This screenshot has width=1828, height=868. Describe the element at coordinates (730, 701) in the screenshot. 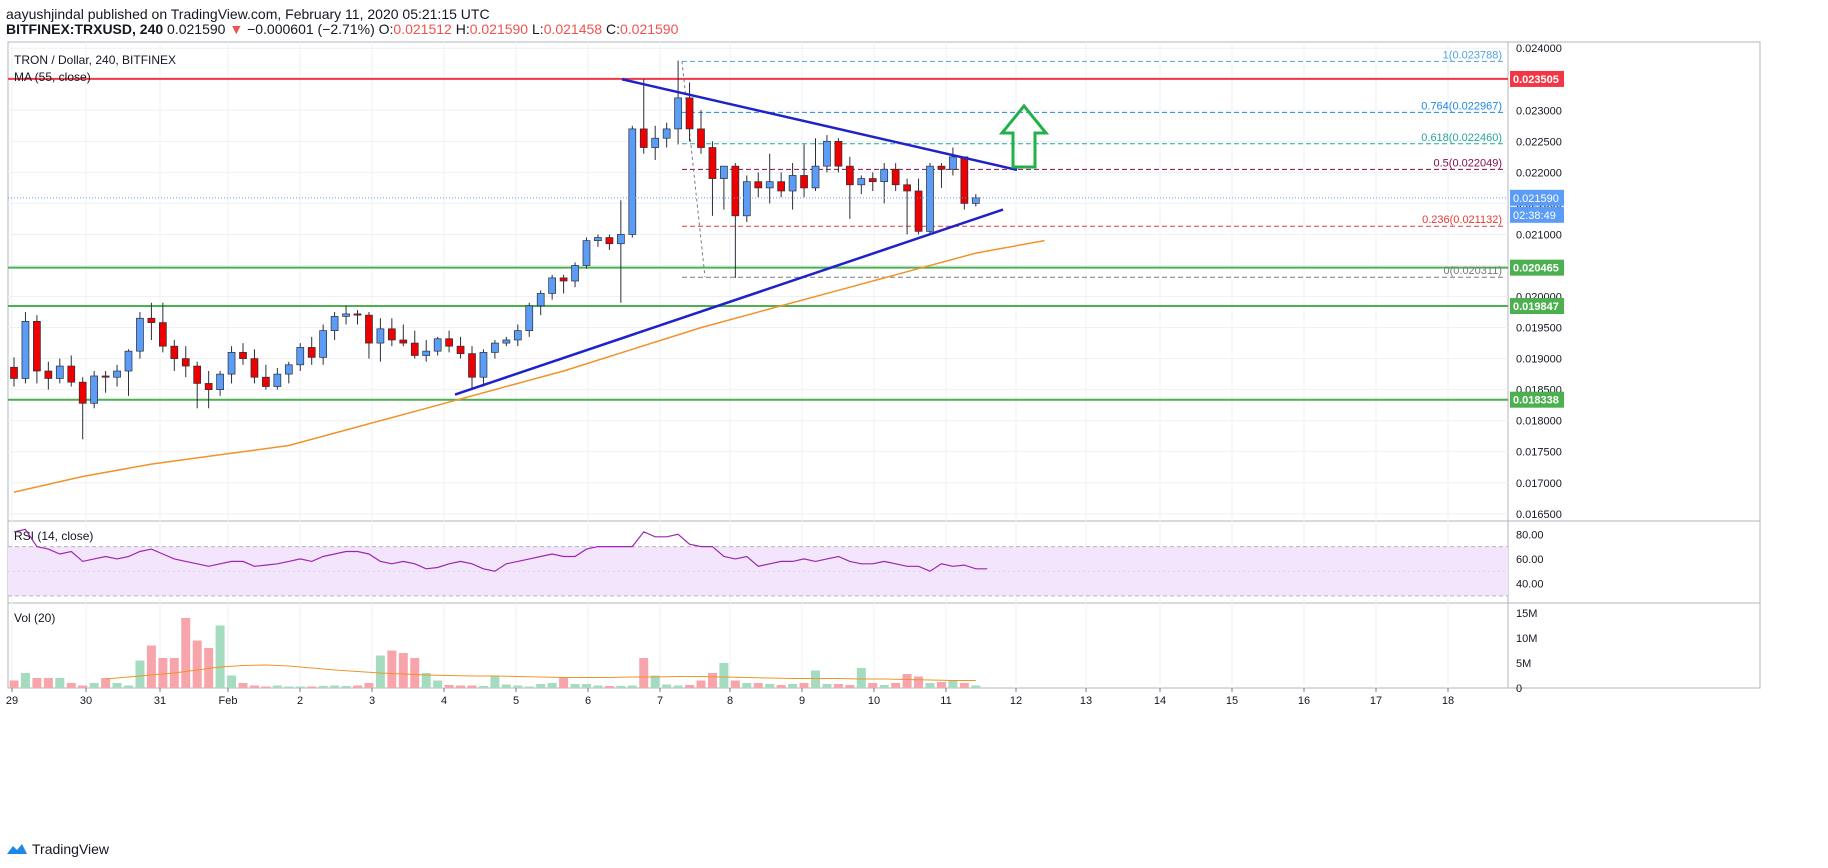

I see `x-tick-label: 8` at that location.